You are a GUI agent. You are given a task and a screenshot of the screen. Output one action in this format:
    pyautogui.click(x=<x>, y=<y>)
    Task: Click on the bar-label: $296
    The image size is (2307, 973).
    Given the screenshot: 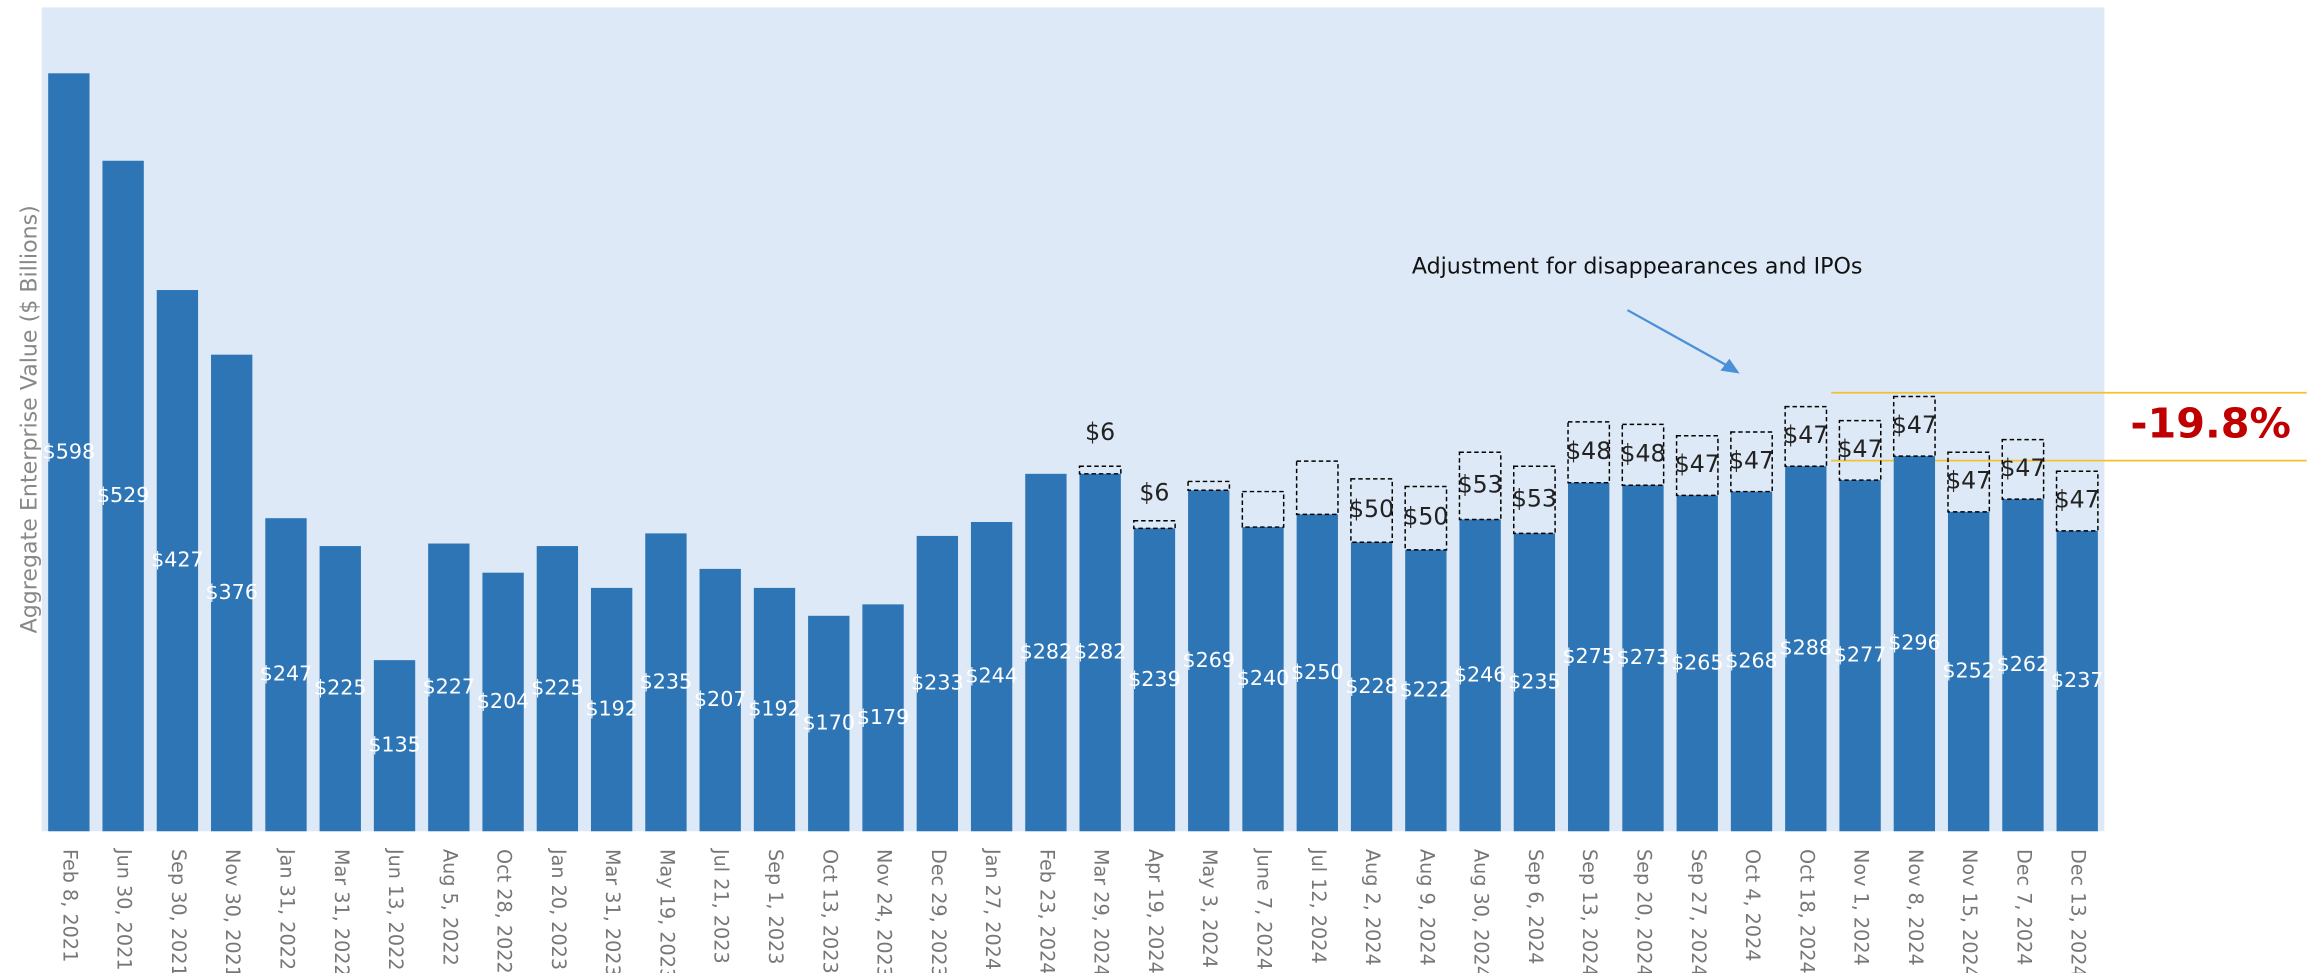 What is the action you would take?
    pyautogui.click(x=1914, y=643)
    